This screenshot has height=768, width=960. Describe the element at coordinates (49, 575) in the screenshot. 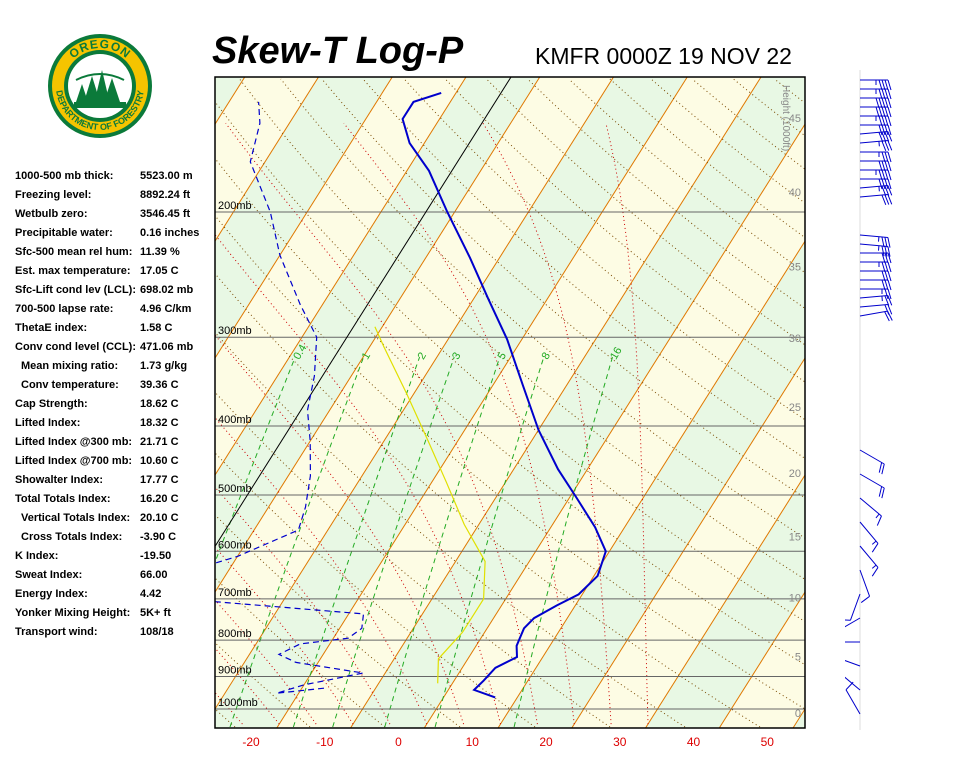

I see `index-label: Sweat Index:` at that location.